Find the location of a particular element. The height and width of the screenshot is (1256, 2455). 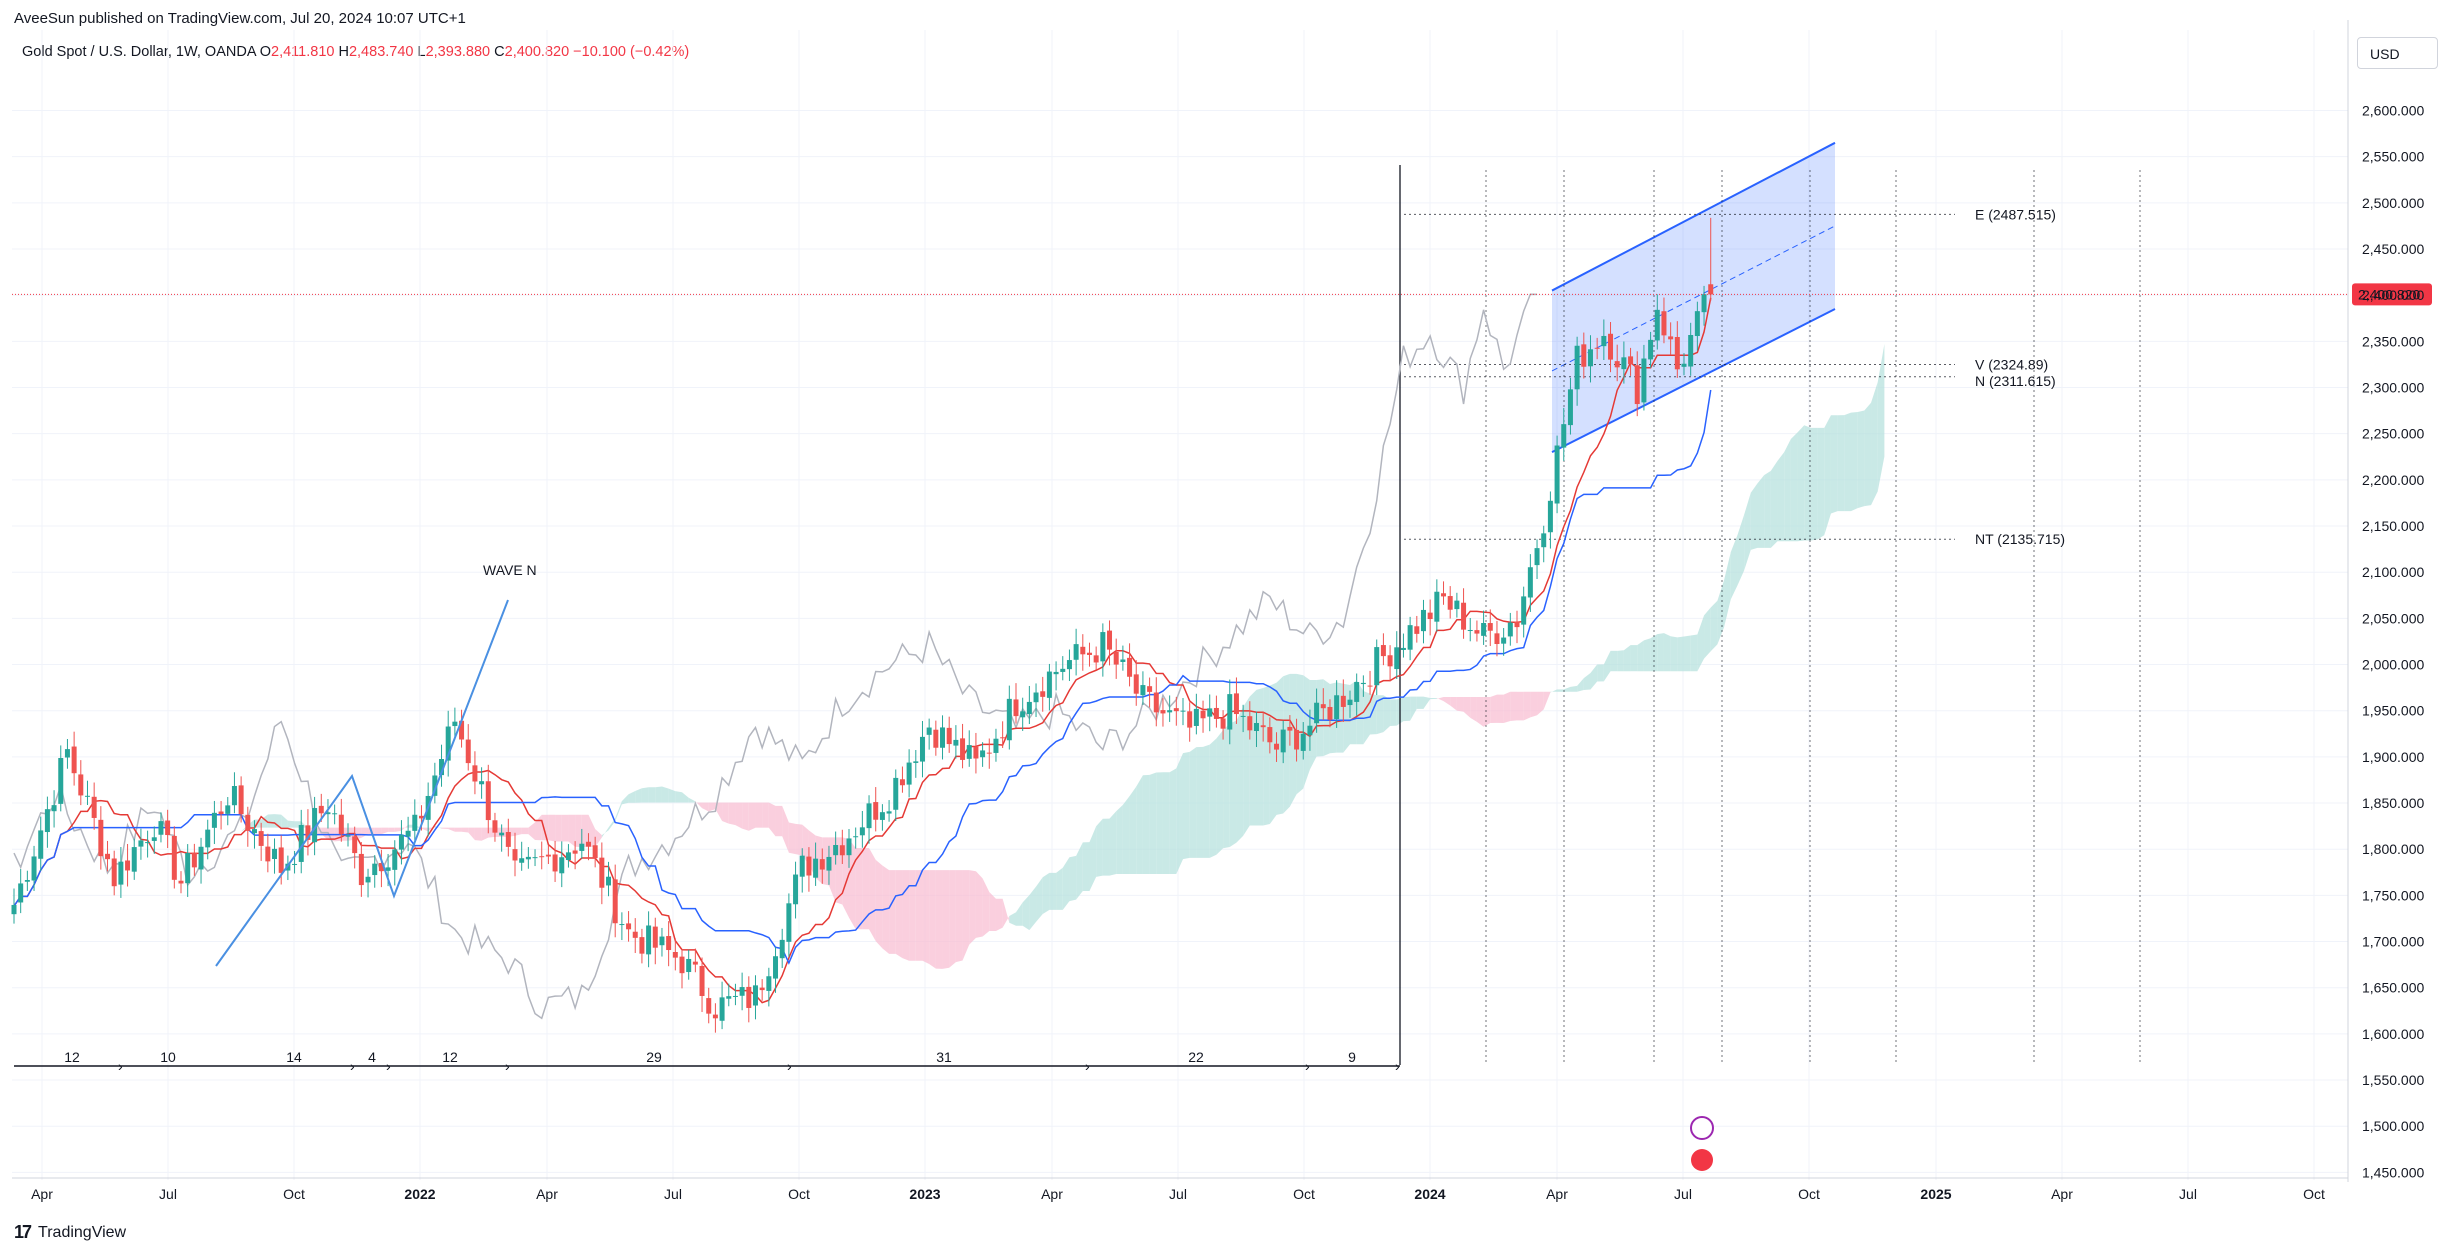

currency-button: USD is located at coordinates (2397, 53).